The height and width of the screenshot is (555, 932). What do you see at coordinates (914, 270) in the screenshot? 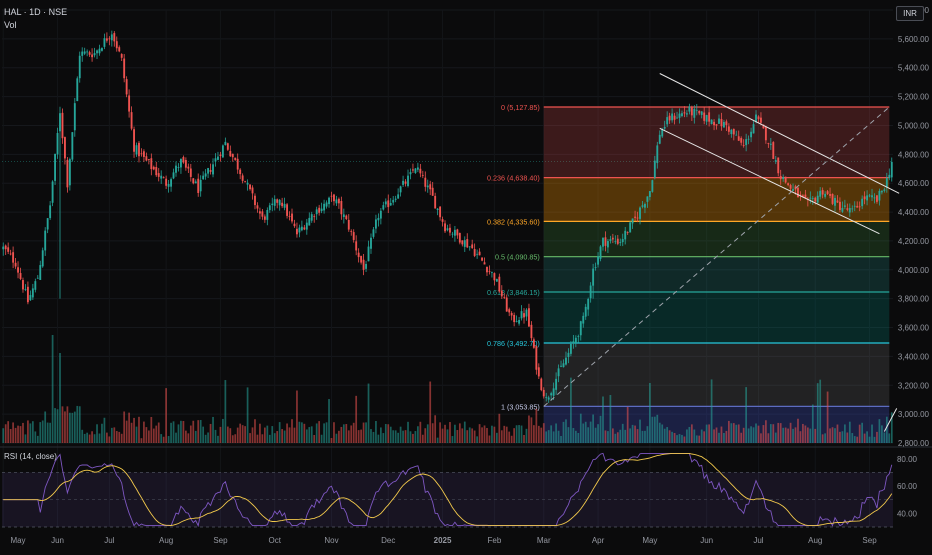
I see `price-tick-label: 4,000.00` at bounding box center [914, 270].